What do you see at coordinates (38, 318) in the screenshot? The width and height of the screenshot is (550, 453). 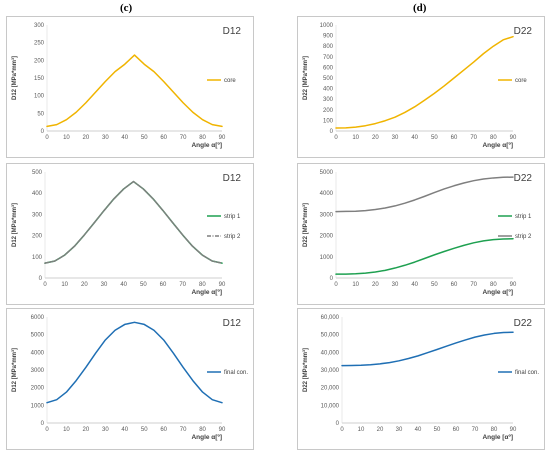 I see `y-tick-label: 6000` at bounding box center [38, 318].